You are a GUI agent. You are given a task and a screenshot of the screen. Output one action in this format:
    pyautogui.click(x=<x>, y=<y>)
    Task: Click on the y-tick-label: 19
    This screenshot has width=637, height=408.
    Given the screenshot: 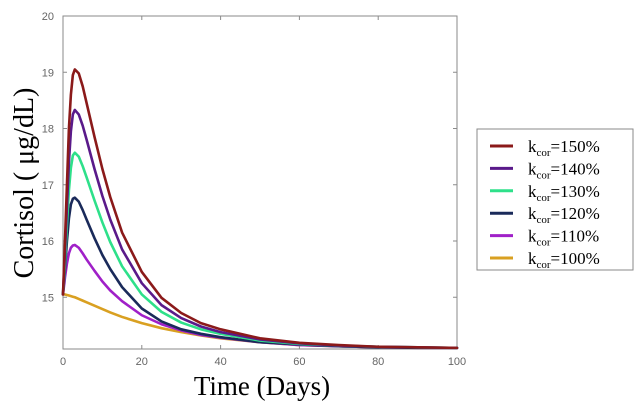 What is the action you would take?
    pyautogui.click(x=48, y=73)
    